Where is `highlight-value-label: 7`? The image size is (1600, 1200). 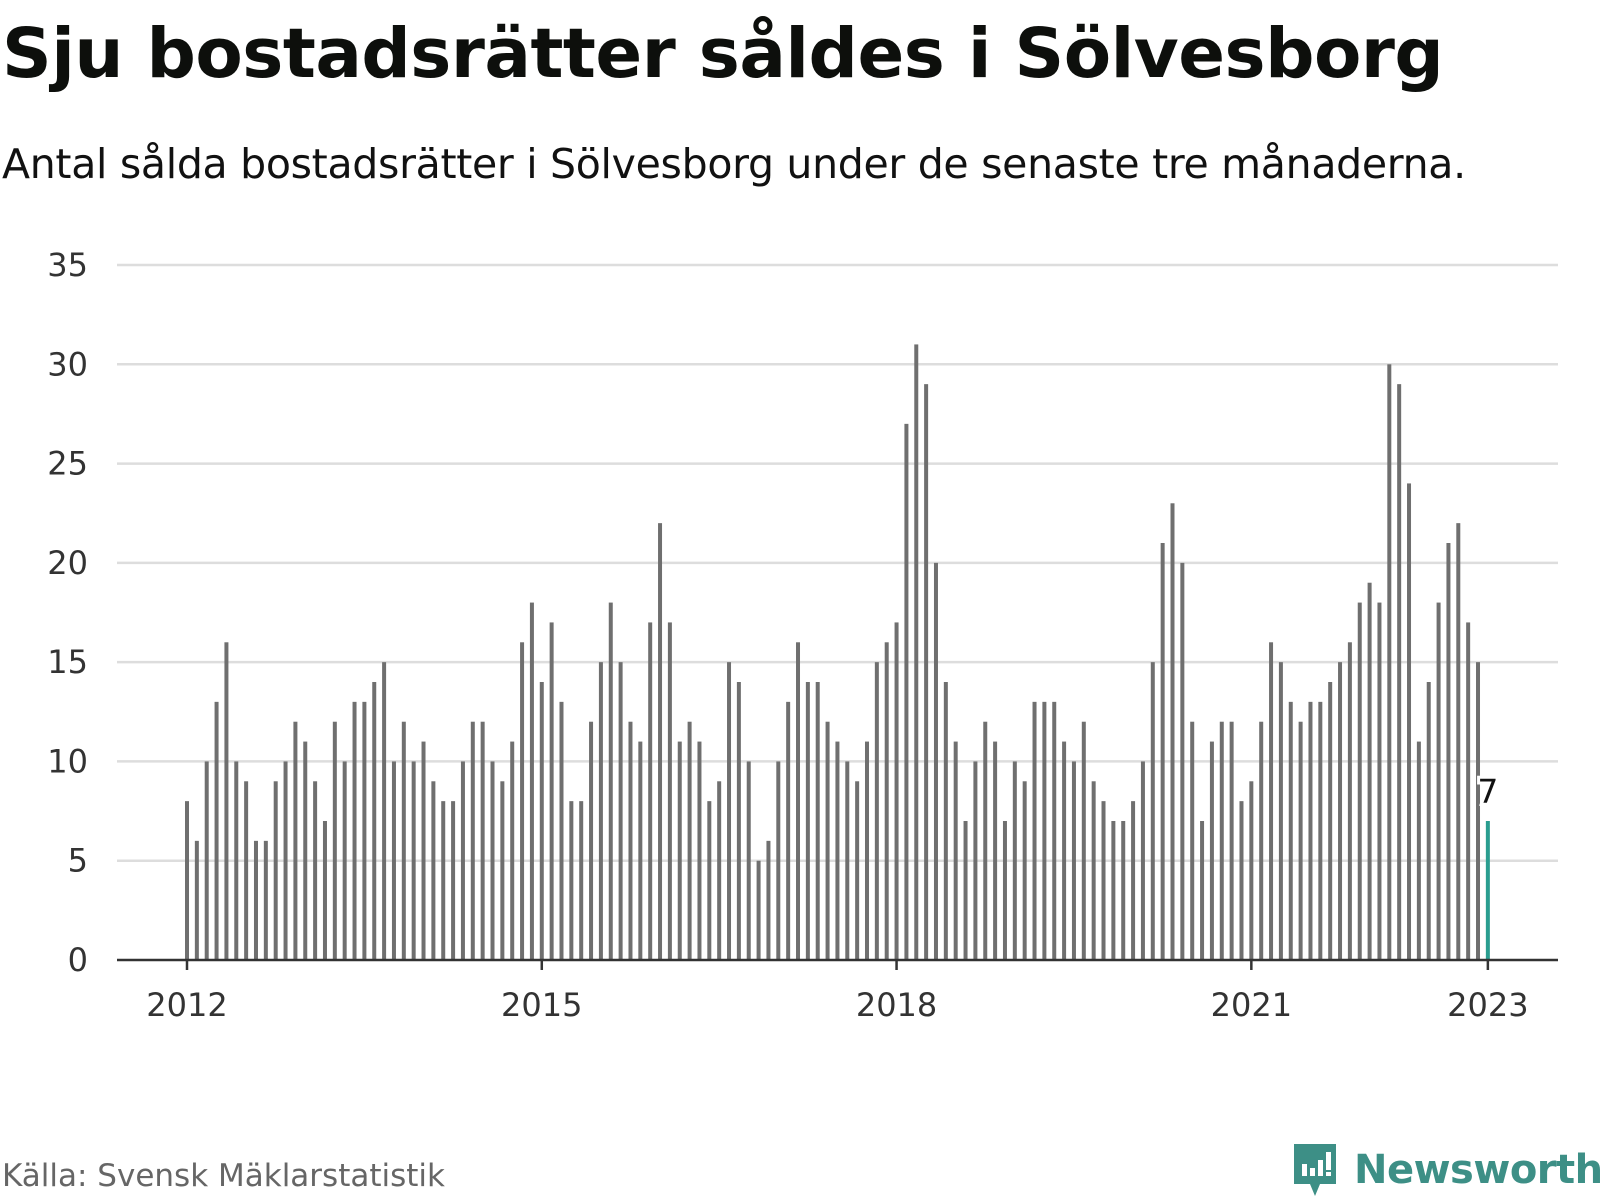 highlight-value-label: 7 is located at coordinates (1487, 791).